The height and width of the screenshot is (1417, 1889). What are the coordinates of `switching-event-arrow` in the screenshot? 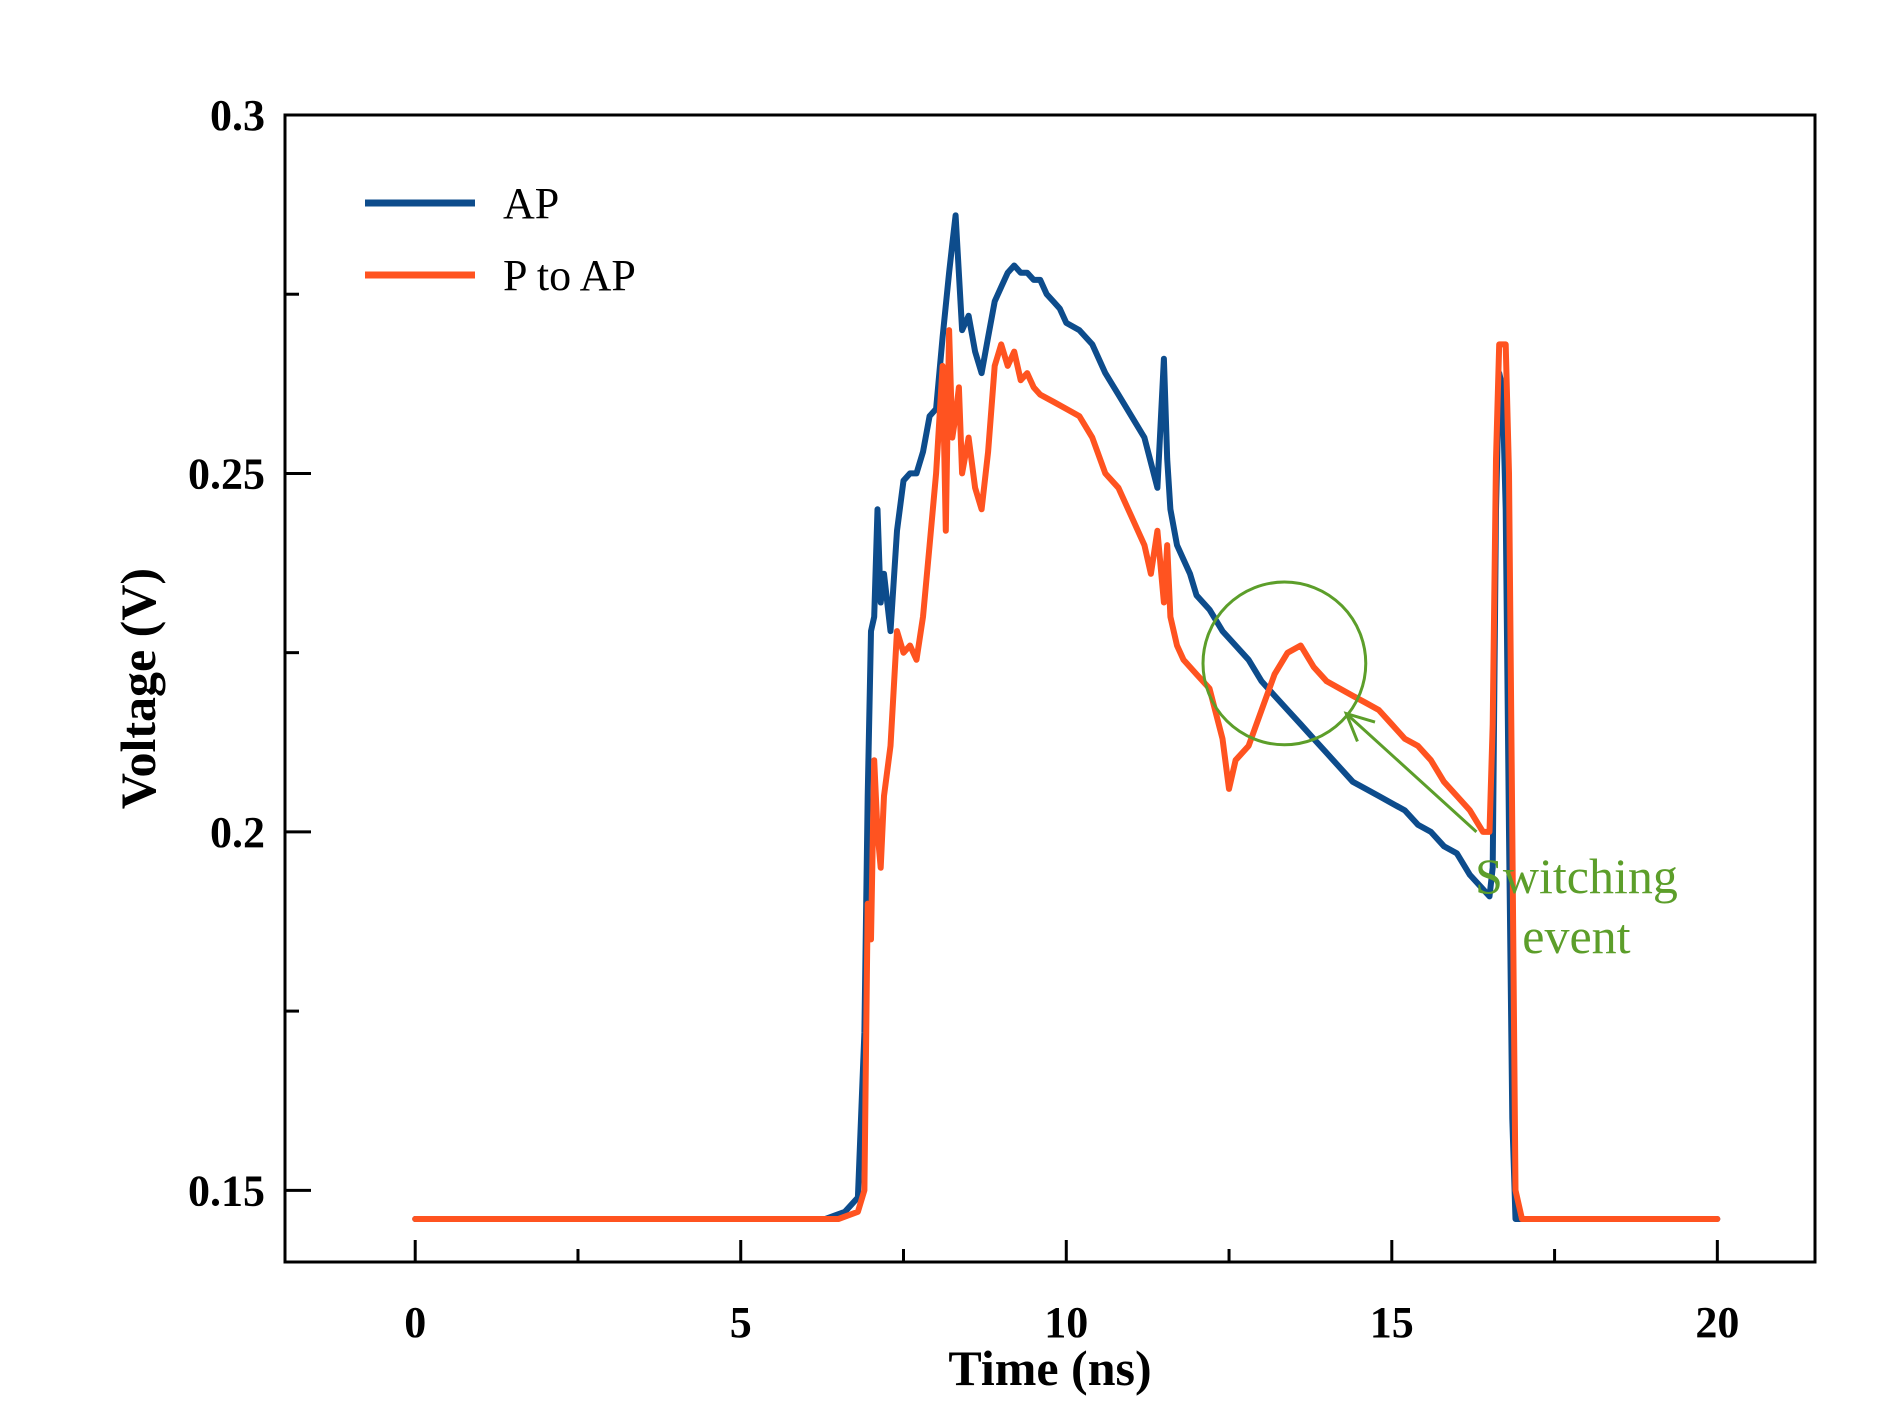 It's located at (1411, 772).